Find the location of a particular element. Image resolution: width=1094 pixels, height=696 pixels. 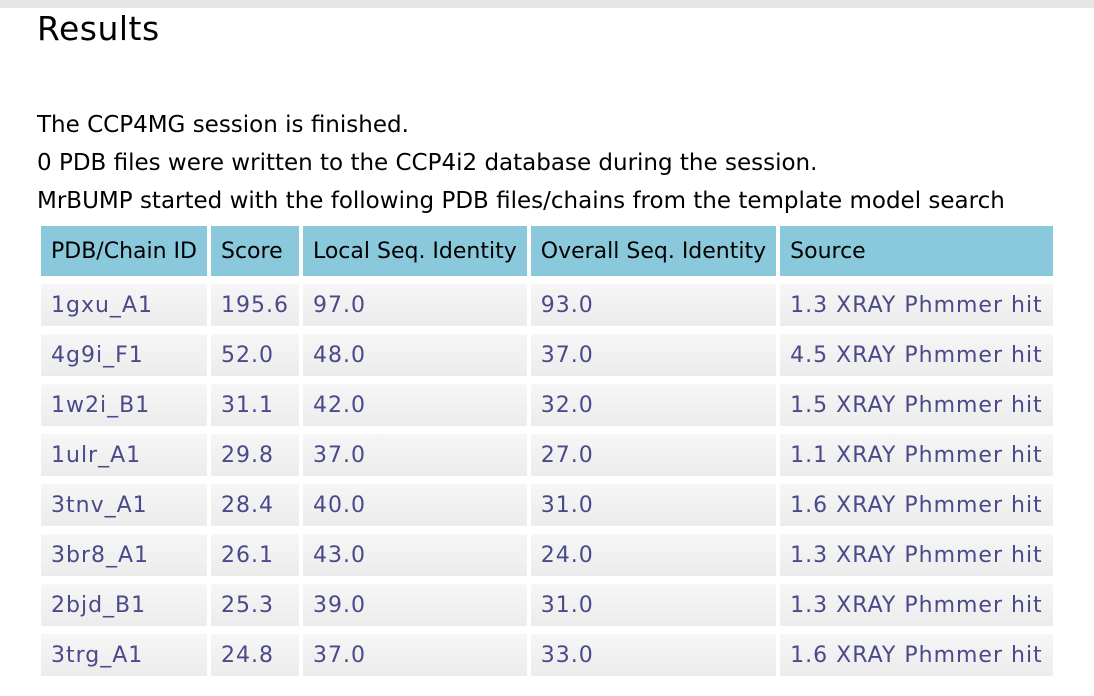

top-divider is located at coordinates (547, 4).